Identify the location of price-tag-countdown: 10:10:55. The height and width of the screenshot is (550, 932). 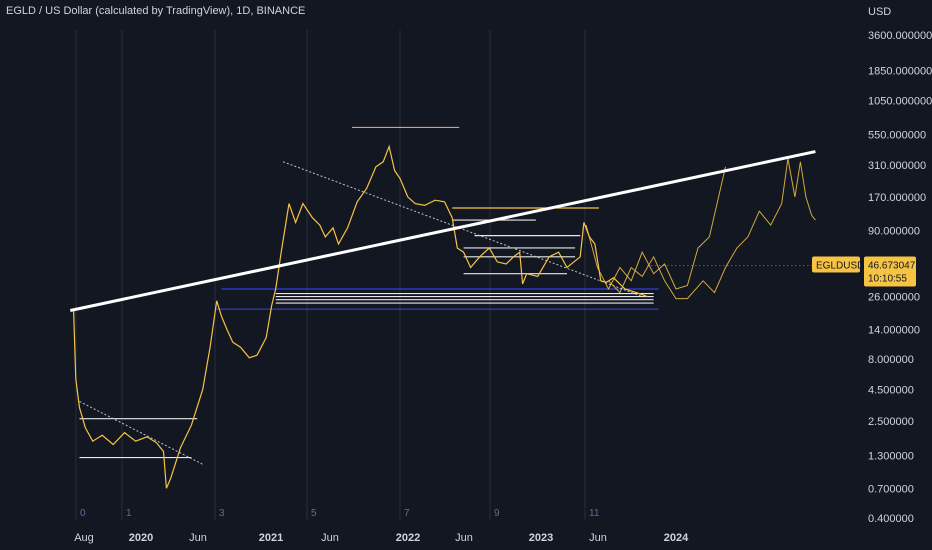
(887, 279).